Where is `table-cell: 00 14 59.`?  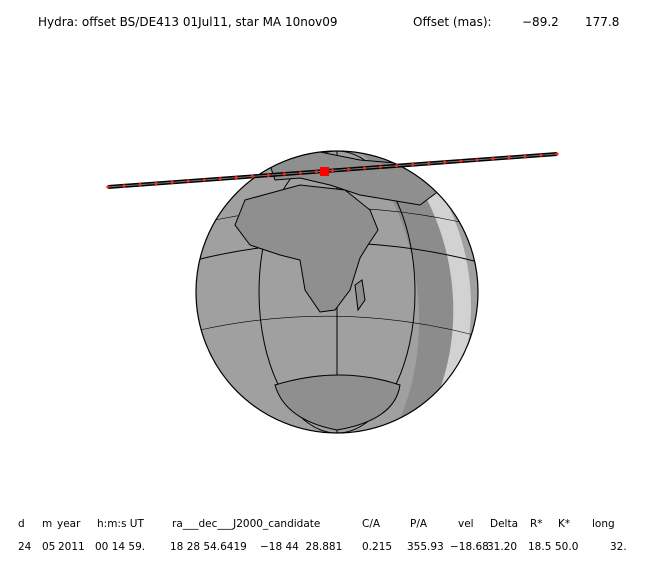
table-cell: 00 14 59. is located at coordinates (120, 547).